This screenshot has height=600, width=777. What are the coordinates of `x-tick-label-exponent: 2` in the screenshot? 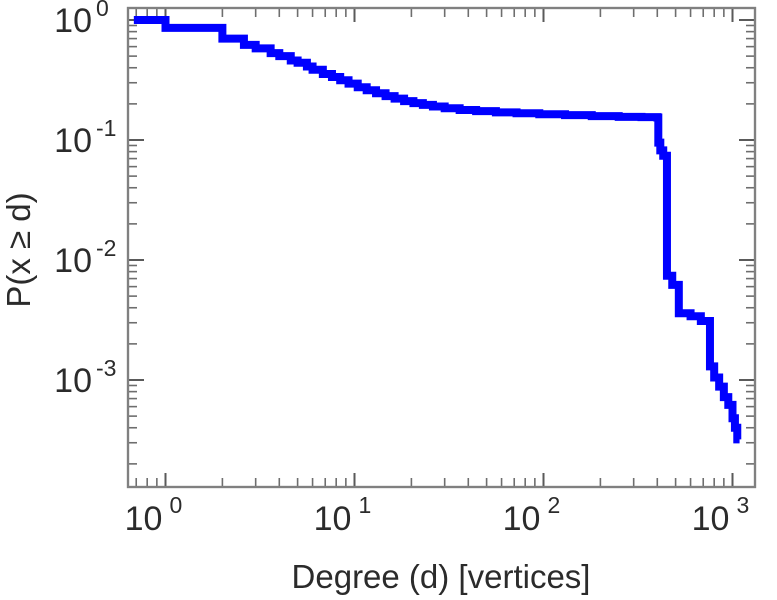 It's located at (554, 505).